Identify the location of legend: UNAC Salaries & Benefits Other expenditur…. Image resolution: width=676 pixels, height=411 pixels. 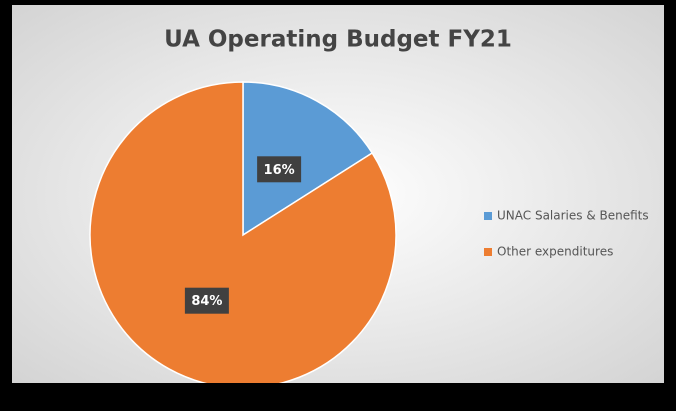
(566, 234).